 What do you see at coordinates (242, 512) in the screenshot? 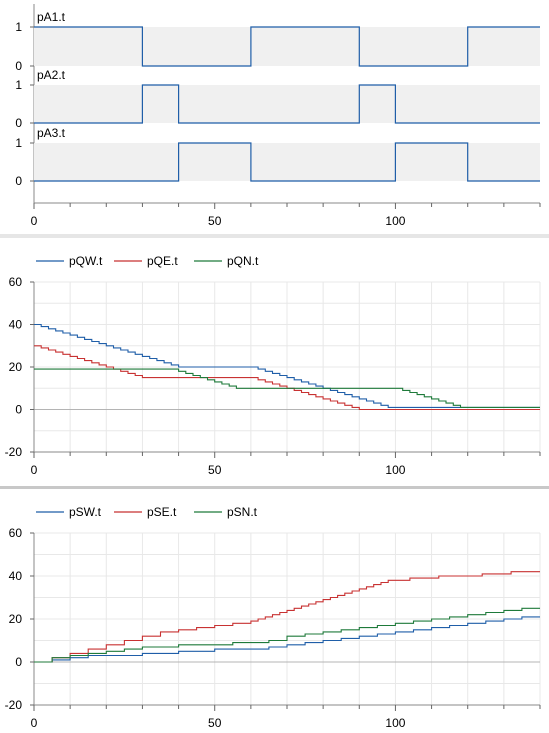
I see `legend-label: pSN.t` at bounding box center [242, 512].